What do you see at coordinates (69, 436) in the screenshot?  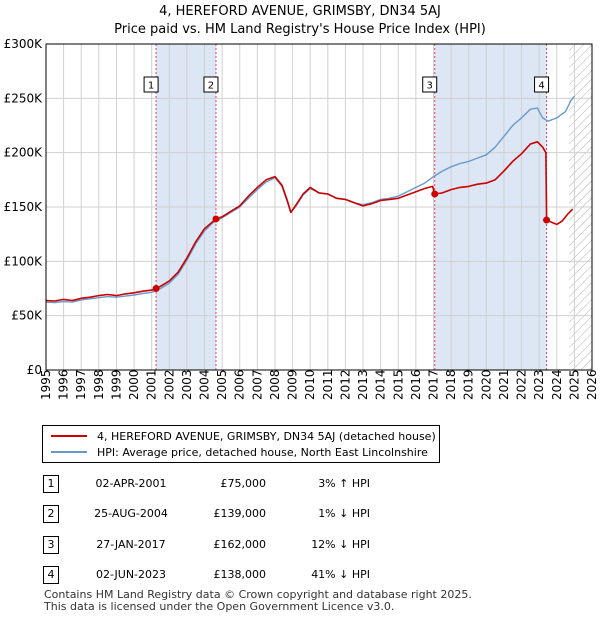 I see `legend-swatch-property` at bounding box center [69, 436].